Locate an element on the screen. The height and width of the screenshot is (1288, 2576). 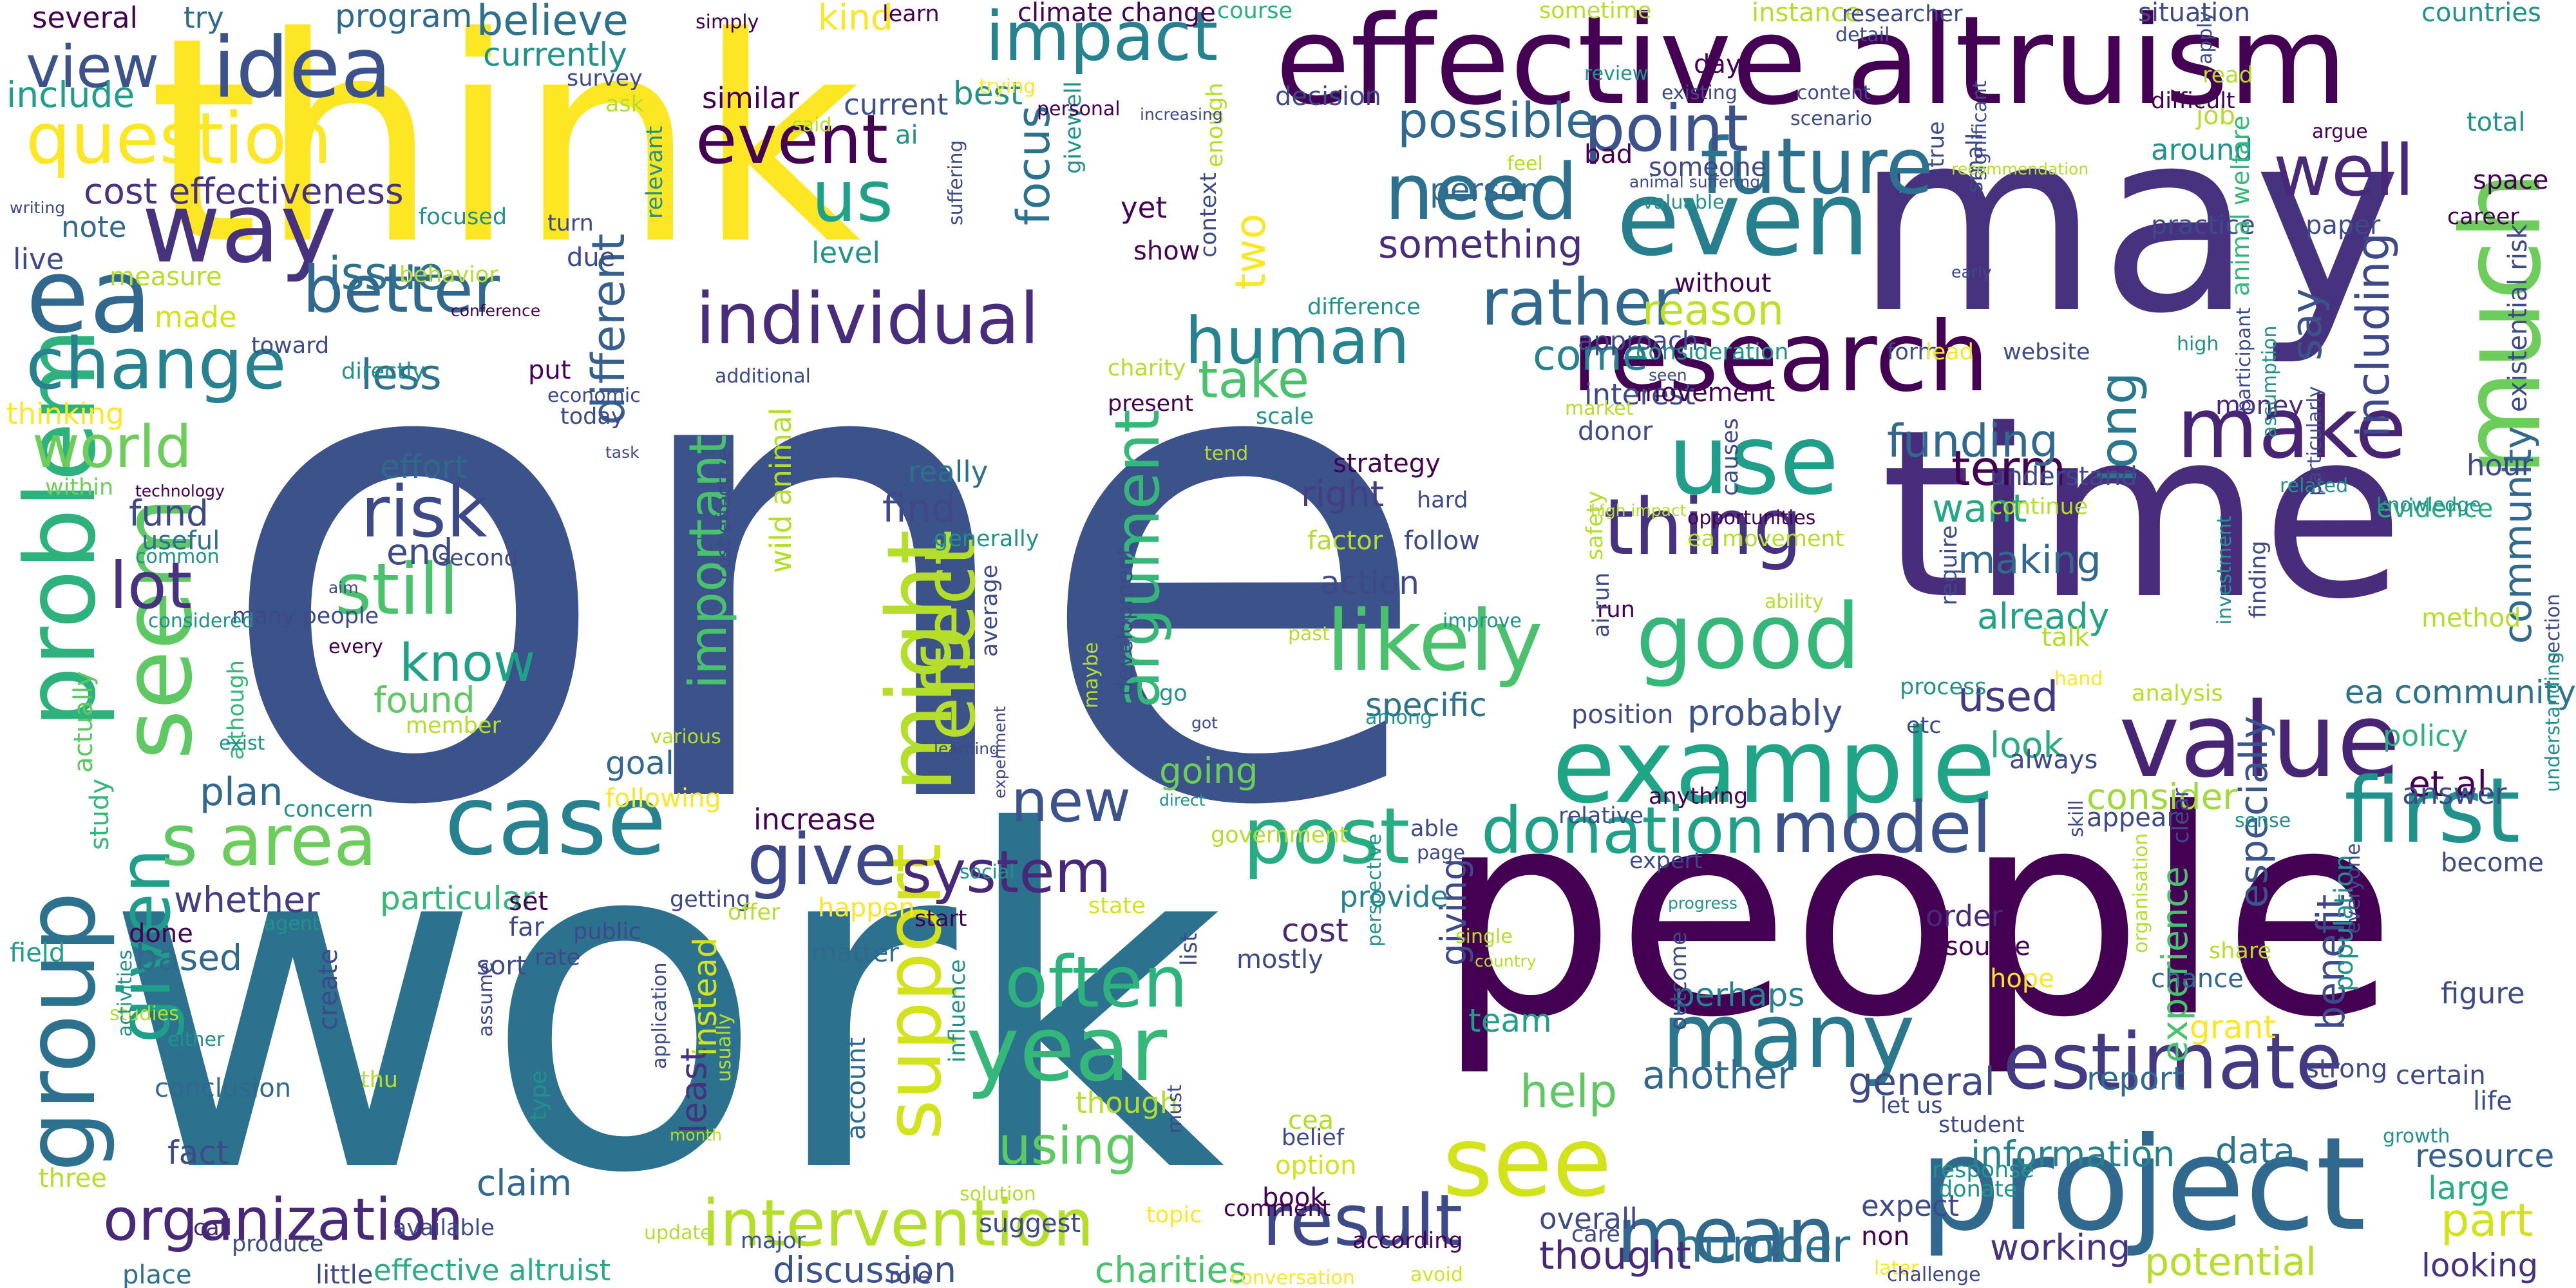
word-may: may is located at coordinates (2128, 222).